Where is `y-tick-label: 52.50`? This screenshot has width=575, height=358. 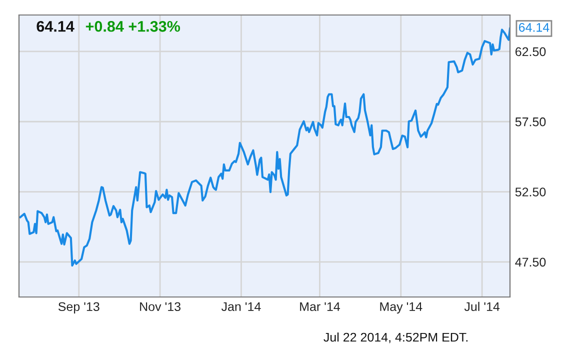
y-tick-label: 52.50 is located at coordinates (530, 192).